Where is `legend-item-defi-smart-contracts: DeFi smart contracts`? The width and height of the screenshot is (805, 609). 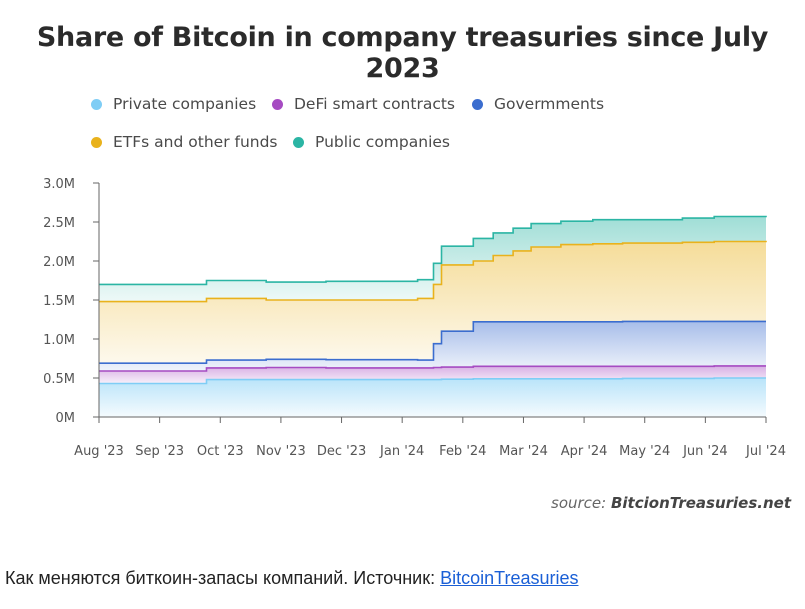
legend-item-defi-smart-contracts: DeFi smart contracts is located at coordinates (363, 104).